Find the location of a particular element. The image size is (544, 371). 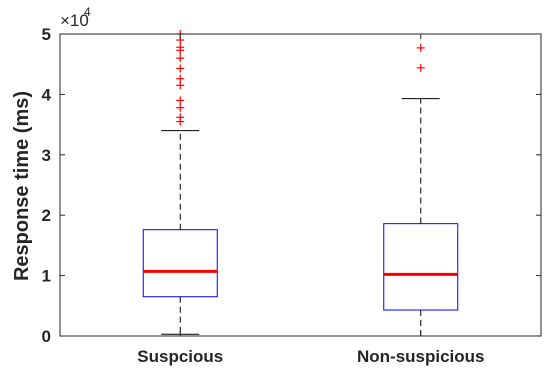

y-tick-label: 3 is located at coordinates (46, 155).